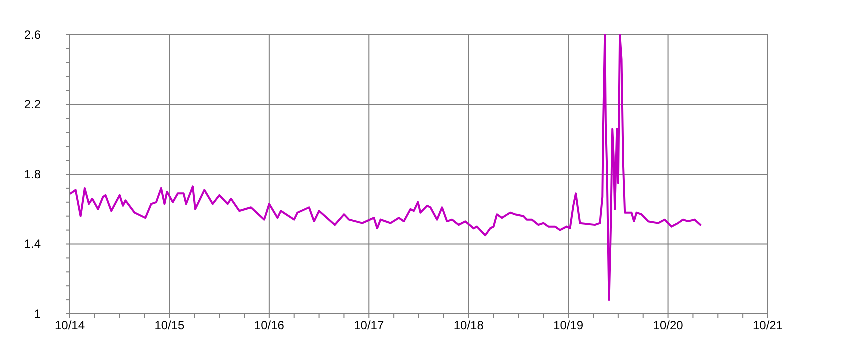 The image size is (868, 349). Describe the element at coordinates (170, 325) in the screenshot. I see `x-tick-label: 10/15` at that location.